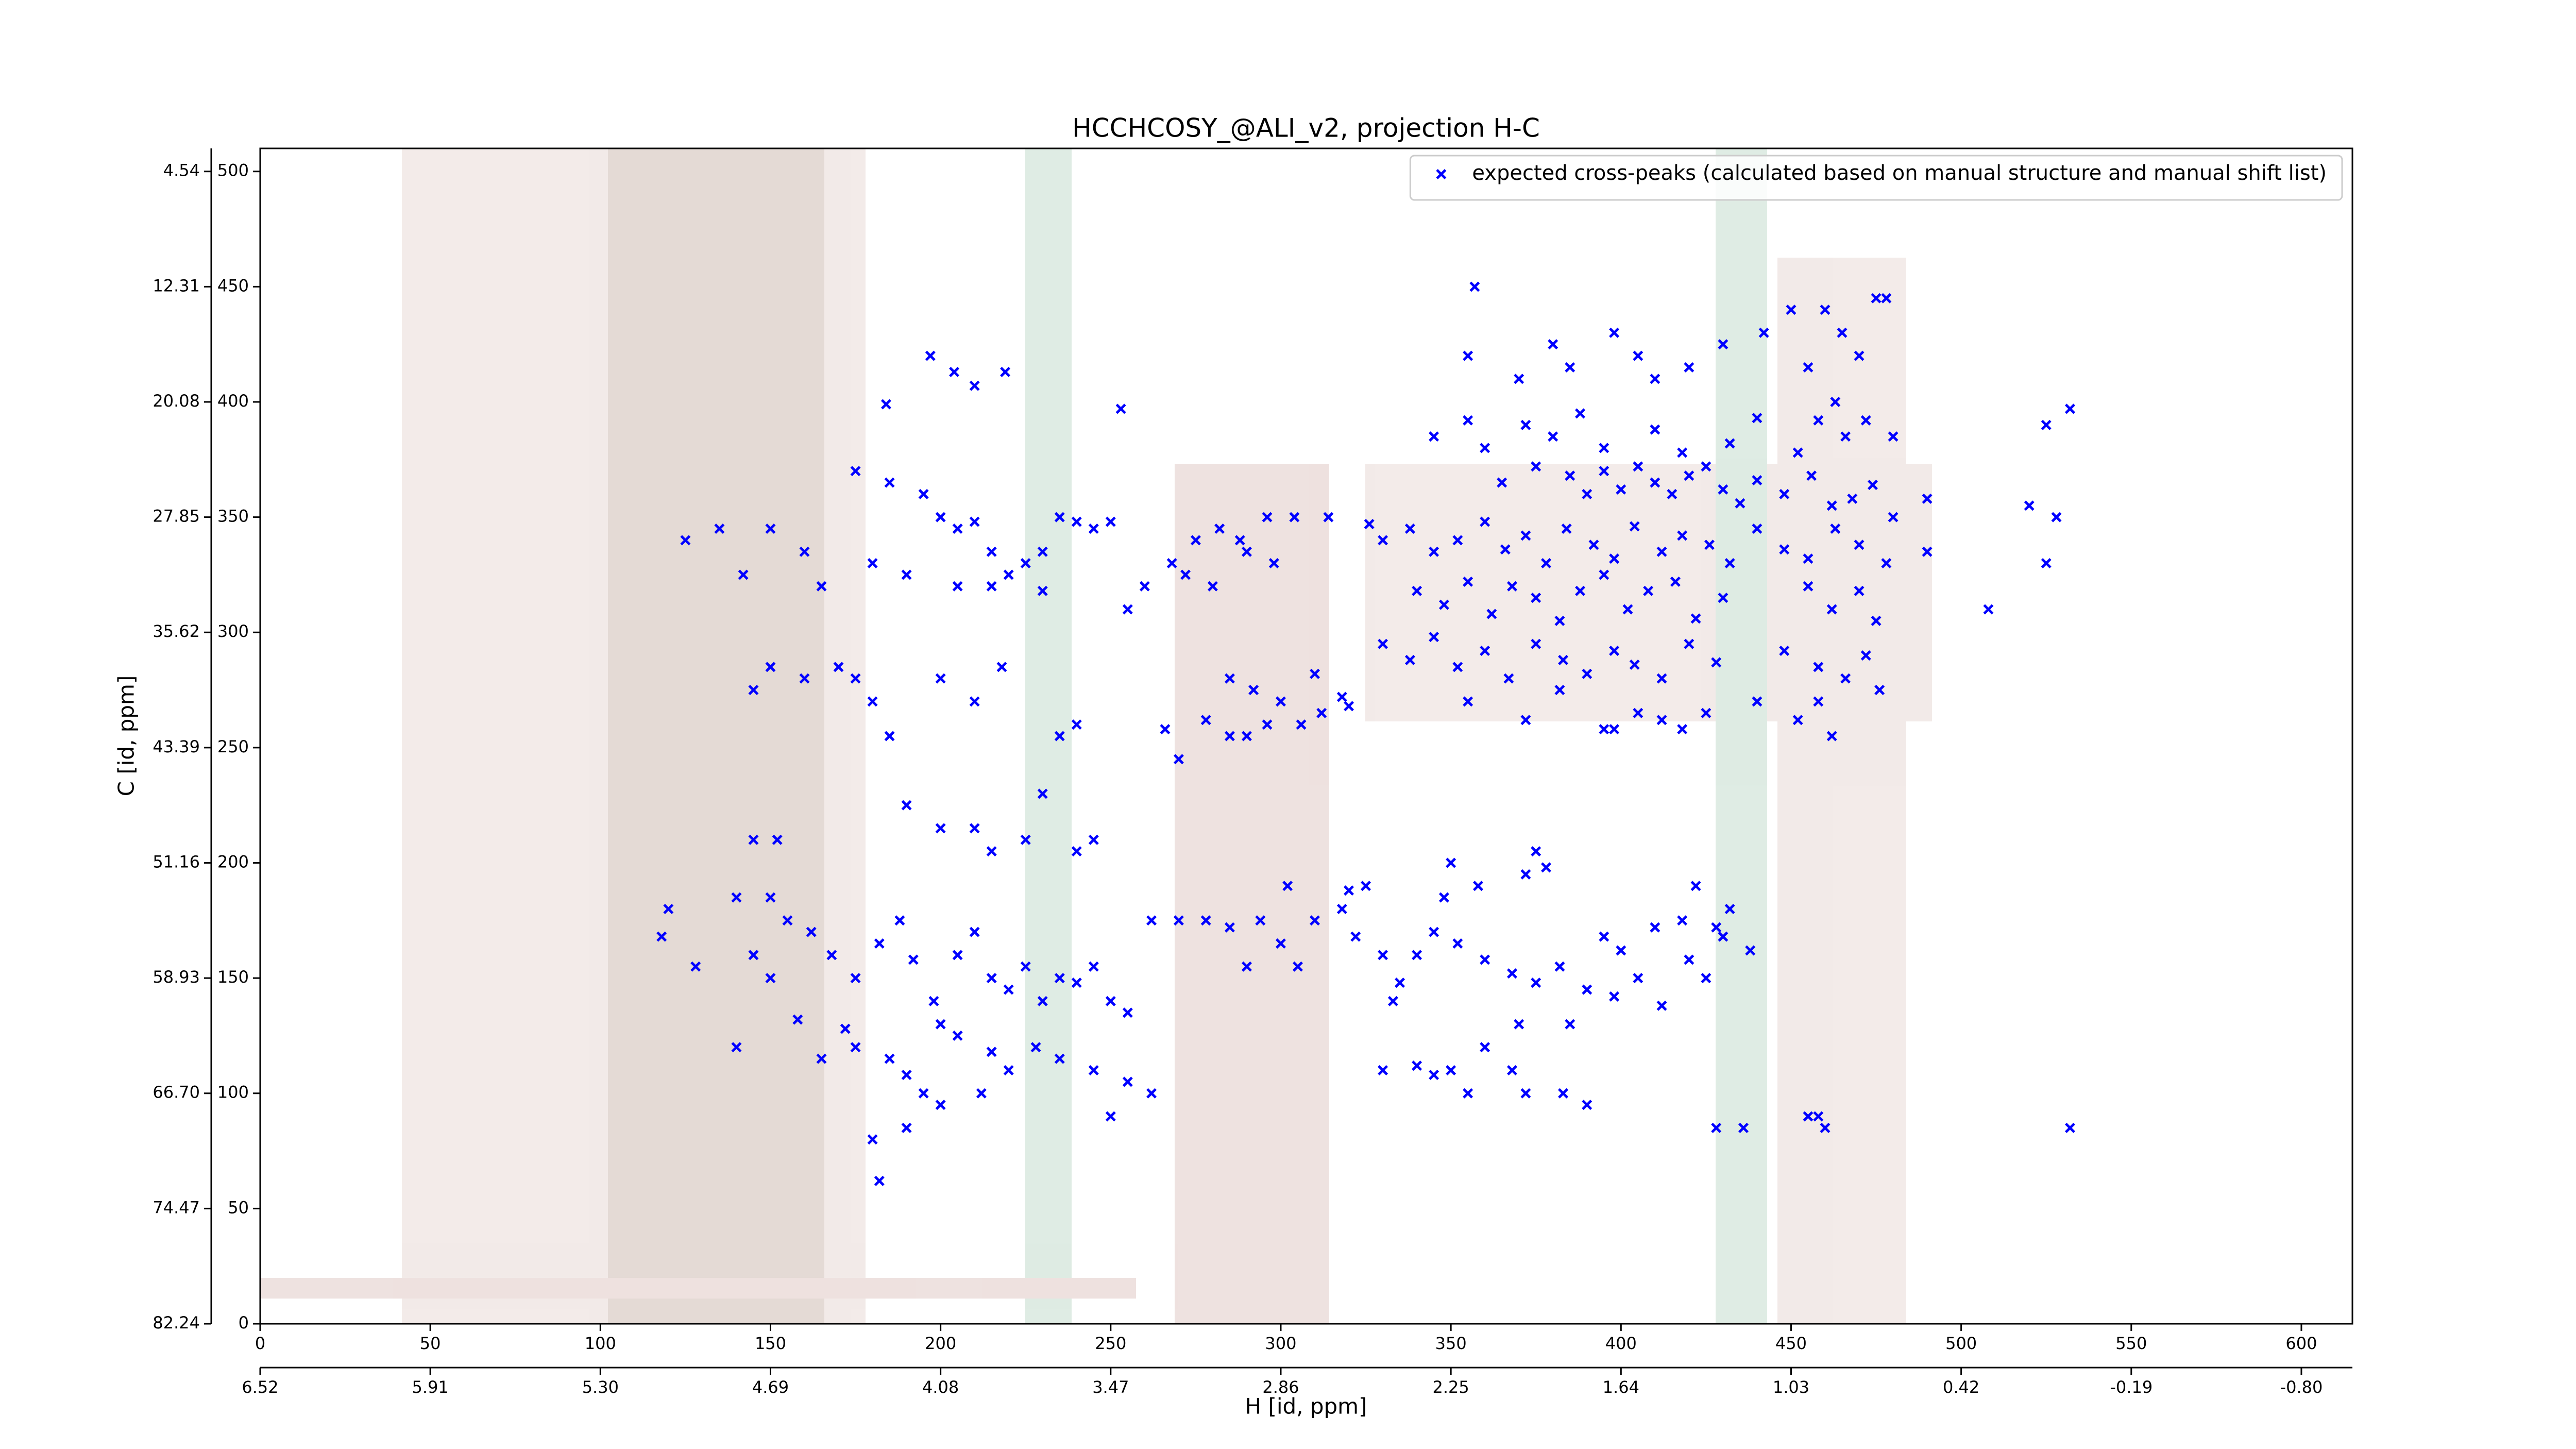  What do you see at coordinates (600, 1343) in the screenshot?
I see `x-tick-label: 100` at bounding box center [600, 1343].